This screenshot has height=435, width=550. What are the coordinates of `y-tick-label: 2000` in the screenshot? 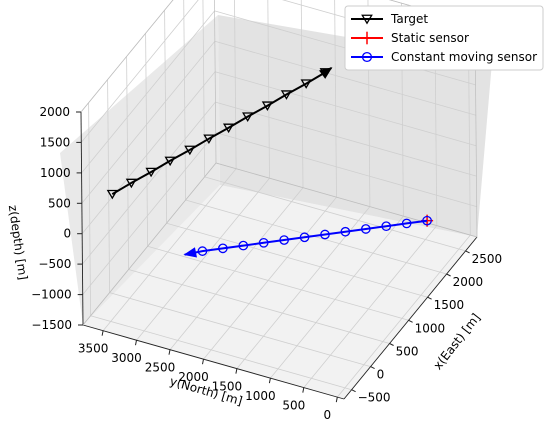 It's located at (193, 377).